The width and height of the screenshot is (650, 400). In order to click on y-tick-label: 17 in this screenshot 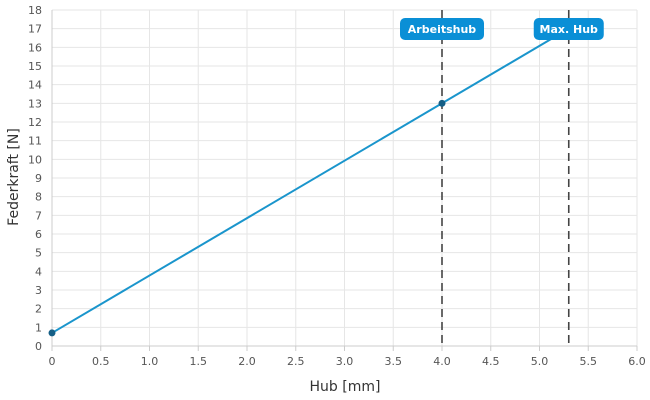, I will do `click(35, 29)`.